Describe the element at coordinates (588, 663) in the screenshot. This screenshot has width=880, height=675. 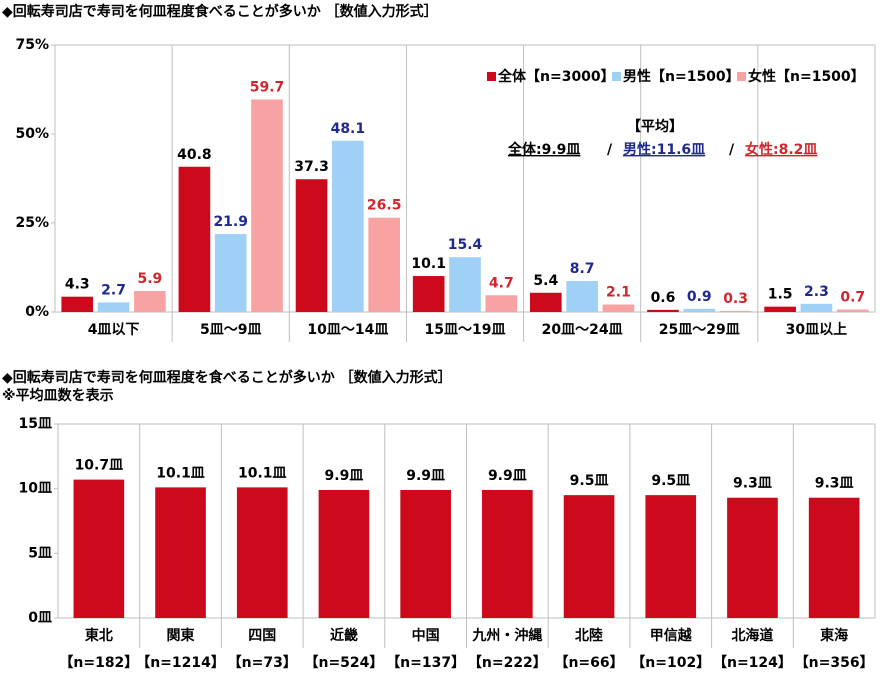
I see `category-note: 【n=66】` at that location.